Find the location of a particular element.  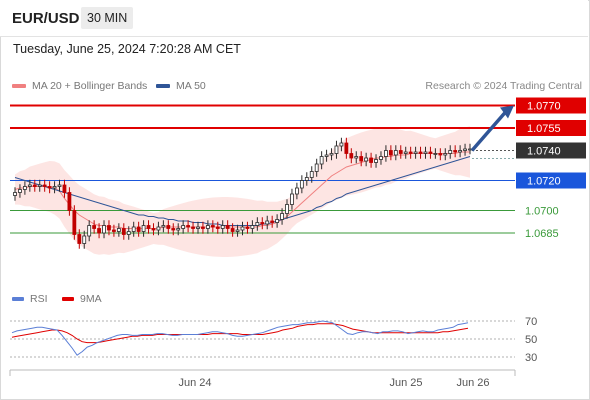

last-price-tag is located at coordinates (551, 150).